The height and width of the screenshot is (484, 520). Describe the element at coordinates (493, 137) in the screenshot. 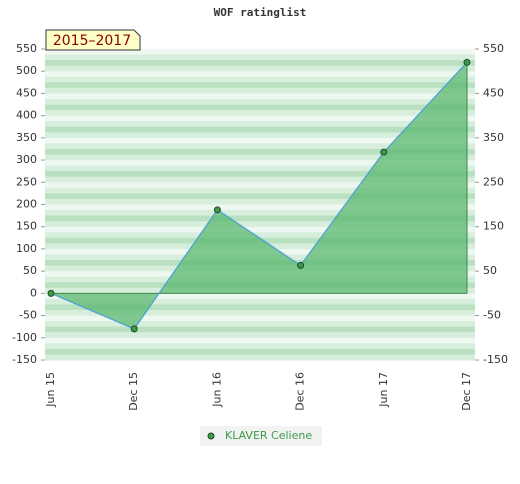

I see `y2-tick-label: 350` at that location.